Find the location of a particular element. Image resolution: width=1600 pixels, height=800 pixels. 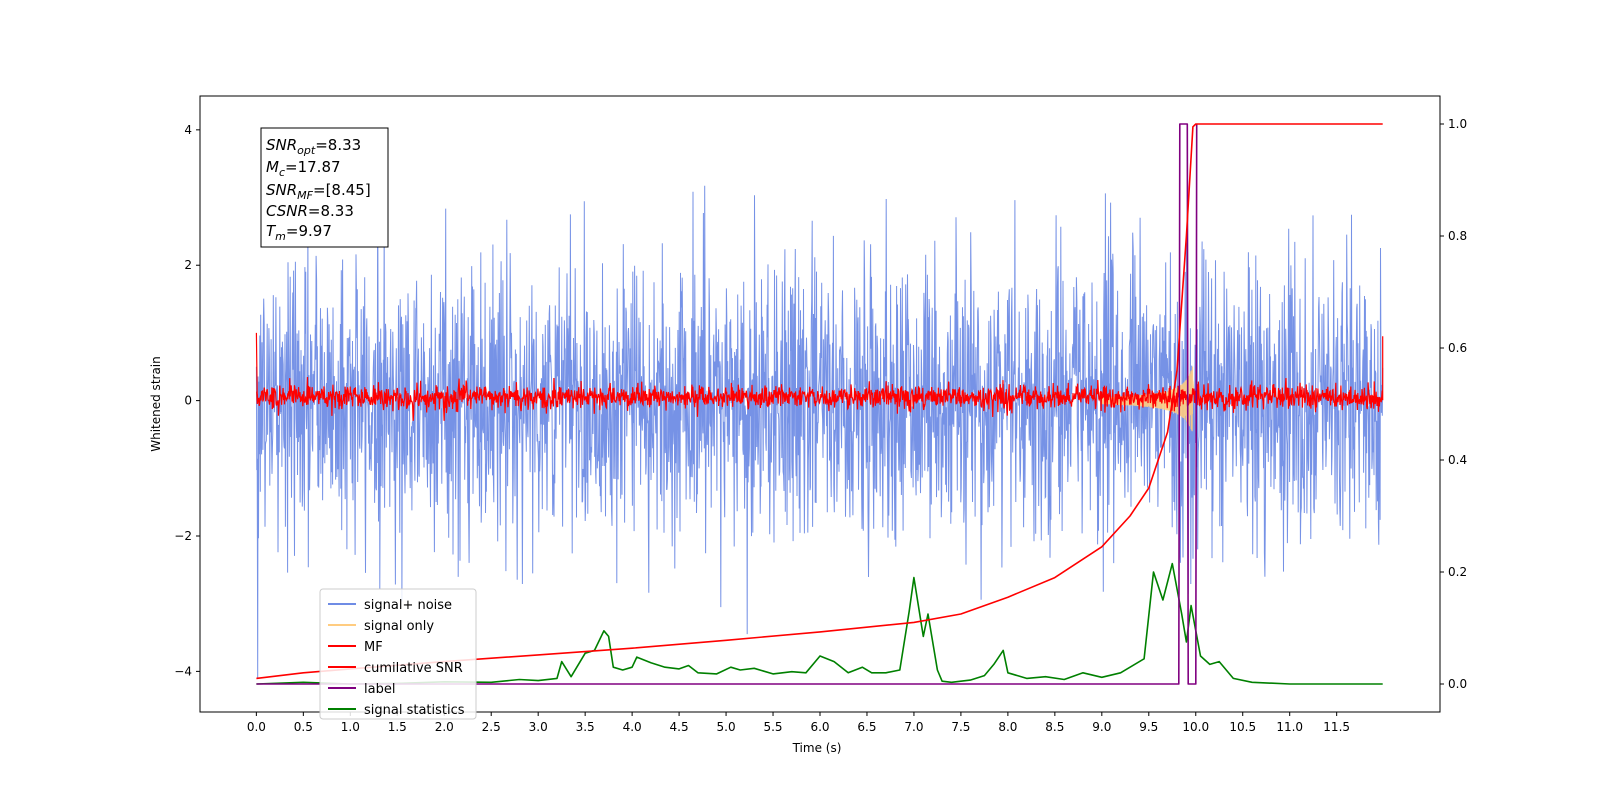

annotation-mc: Mc=17.87 is located at coordinates (303, 168).